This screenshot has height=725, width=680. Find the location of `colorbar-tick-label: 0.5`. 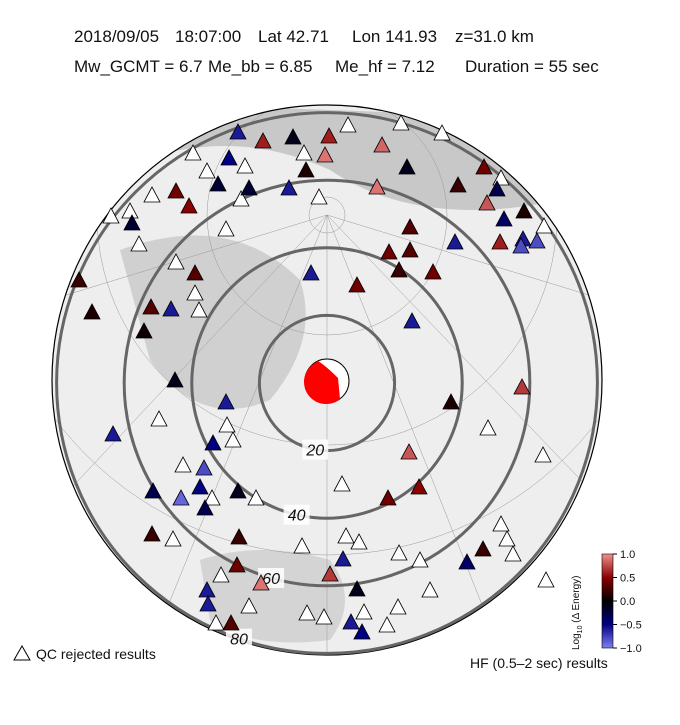

colorbar-tick-label: 0.5 is located at coordinates (627, 579).